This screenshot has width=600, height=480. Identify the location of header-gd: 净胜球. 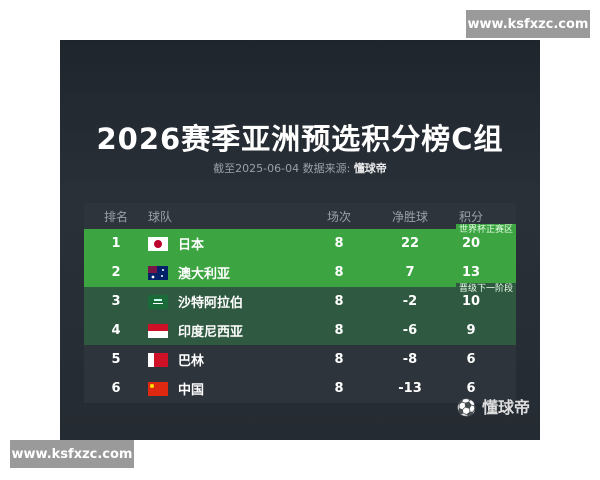
(409, 216).